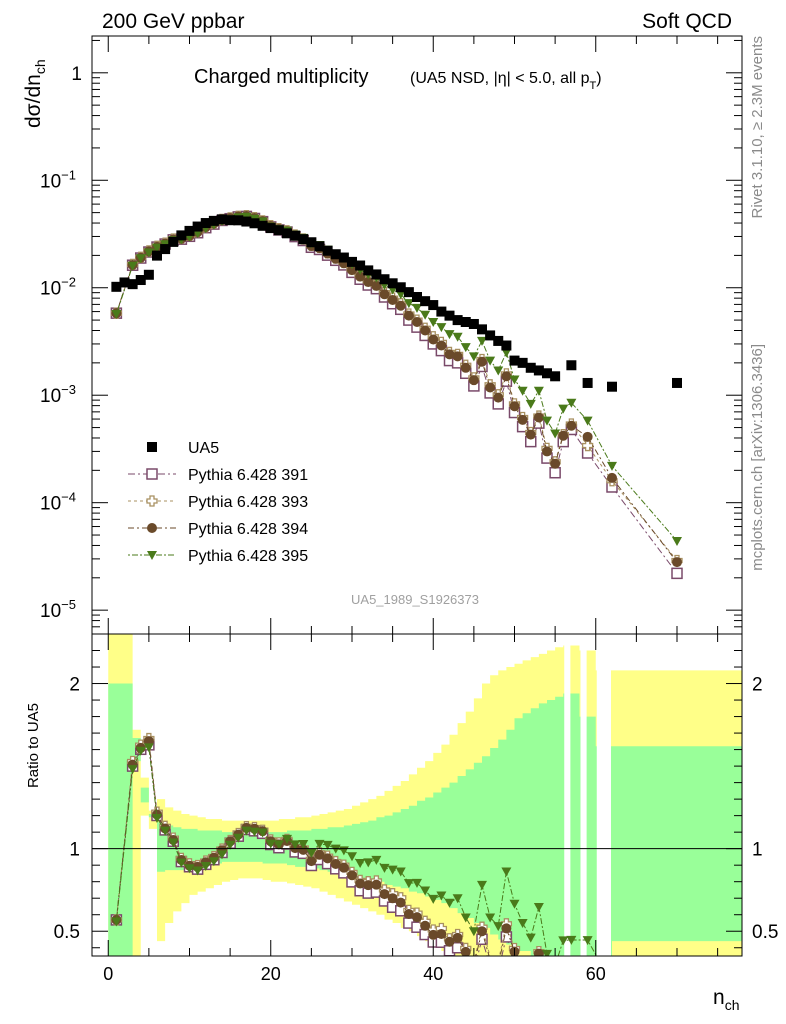 Image resolution: width=786 pixels, height=1024 pixels. Describe the element at coordinates (58, 394) in the screenshot. I see `y-tick-label: 10−3` at that location.